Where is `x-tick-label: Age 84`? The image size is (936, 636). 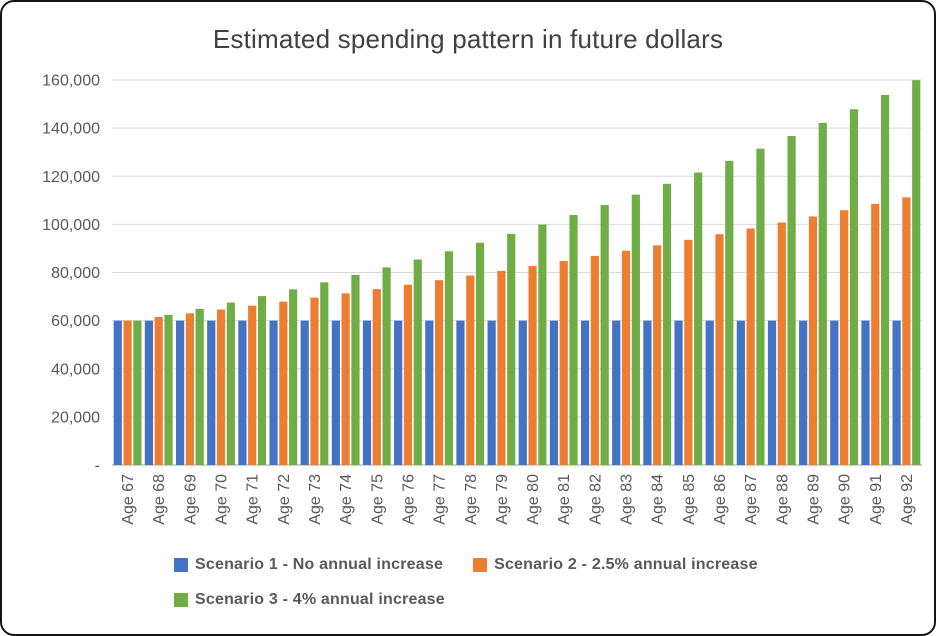 x-tick-label: Age 84 is located at coordinates (658, 499).